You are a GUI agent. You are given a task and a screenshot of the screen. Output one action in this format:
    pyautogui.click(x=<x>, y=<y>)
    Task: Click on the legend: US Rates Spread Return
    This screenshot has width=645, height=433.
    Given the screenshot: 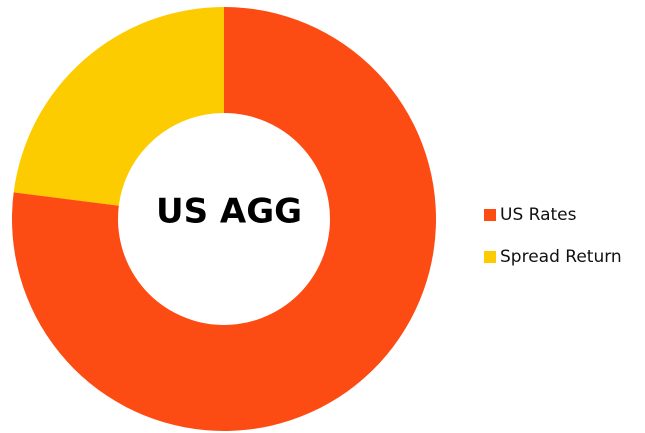 What is the action you would take?
    pyautogui.click(x=553, y=236)
    